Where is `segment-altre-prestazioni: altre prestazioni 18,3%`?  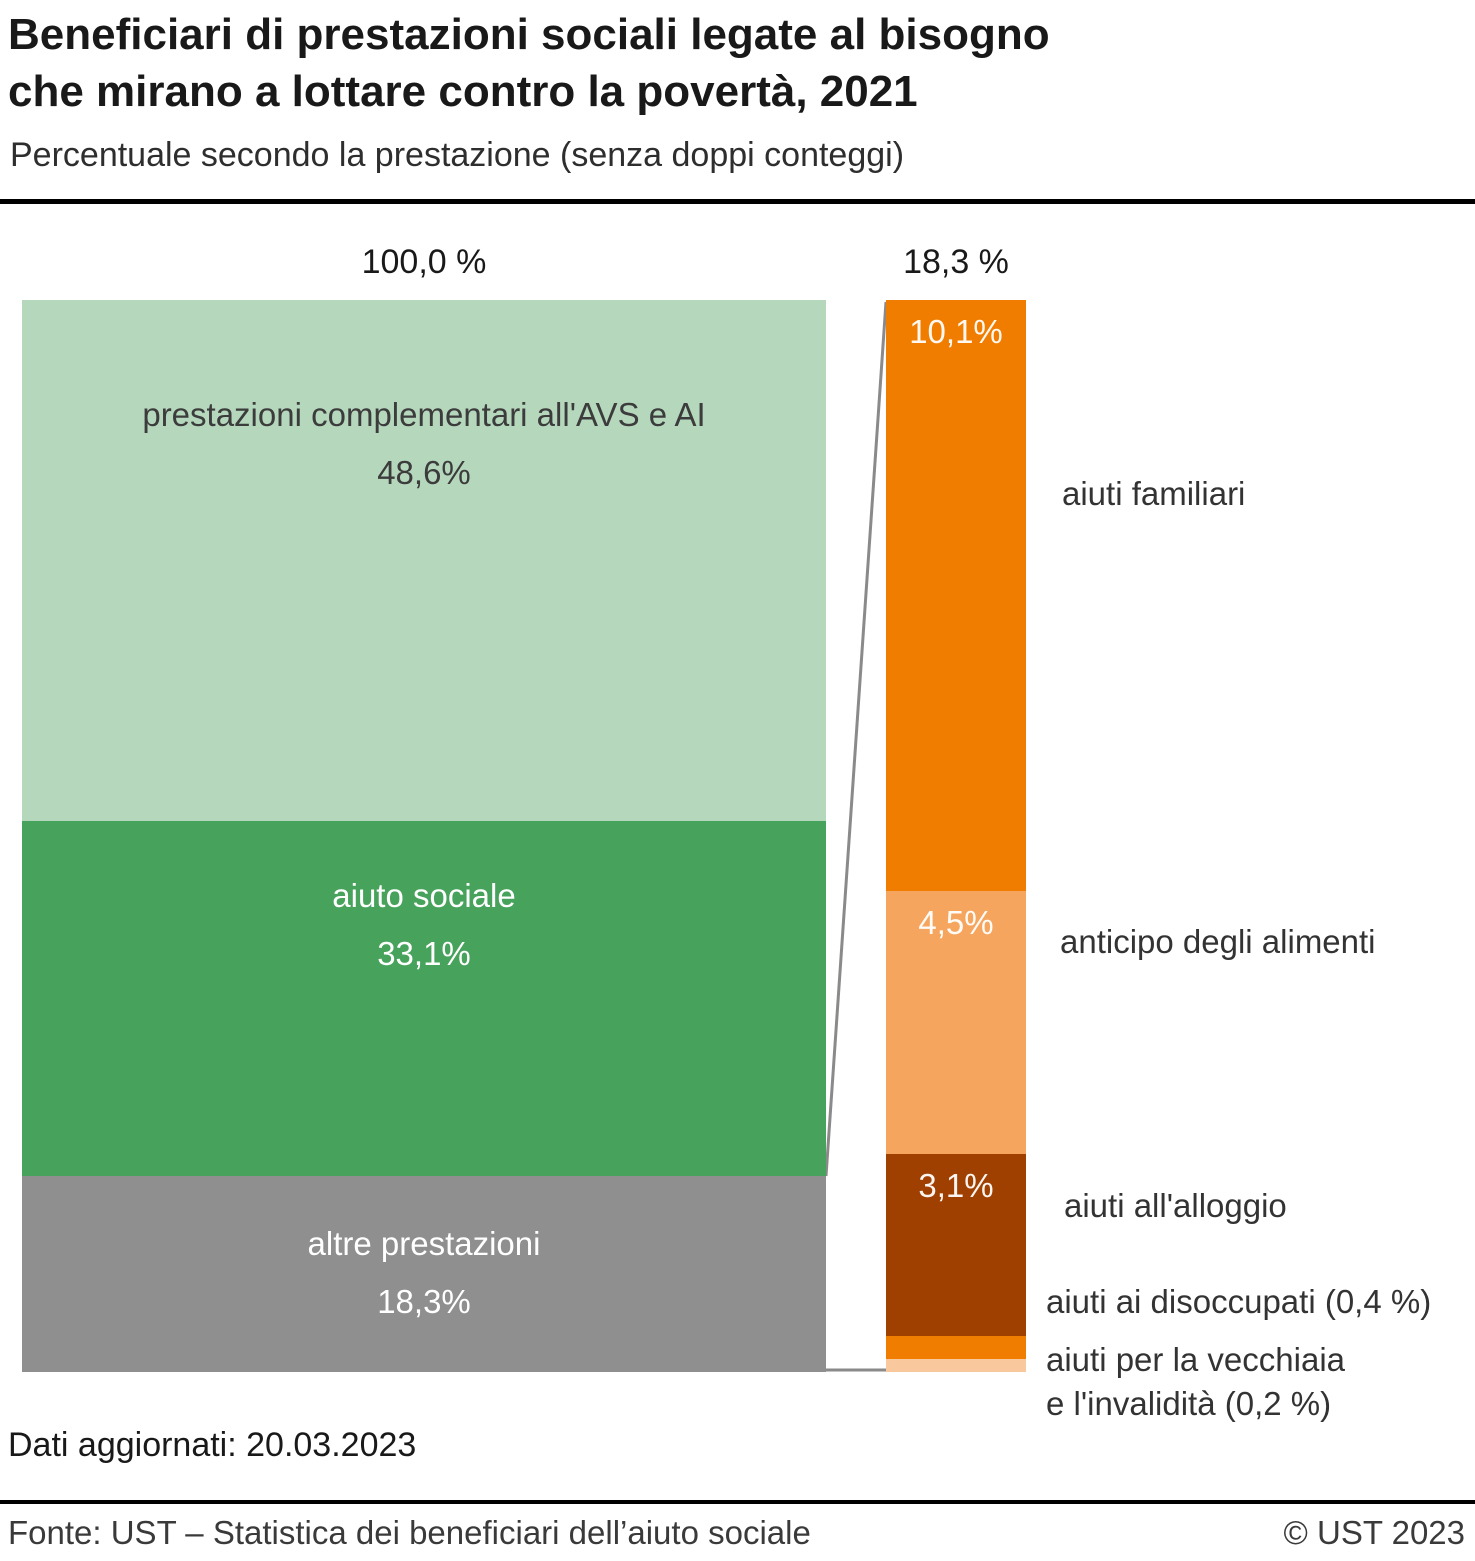
segment-altre-prestazioni: altre prestazioni 18,3% is located at coordinates (424, 1273).